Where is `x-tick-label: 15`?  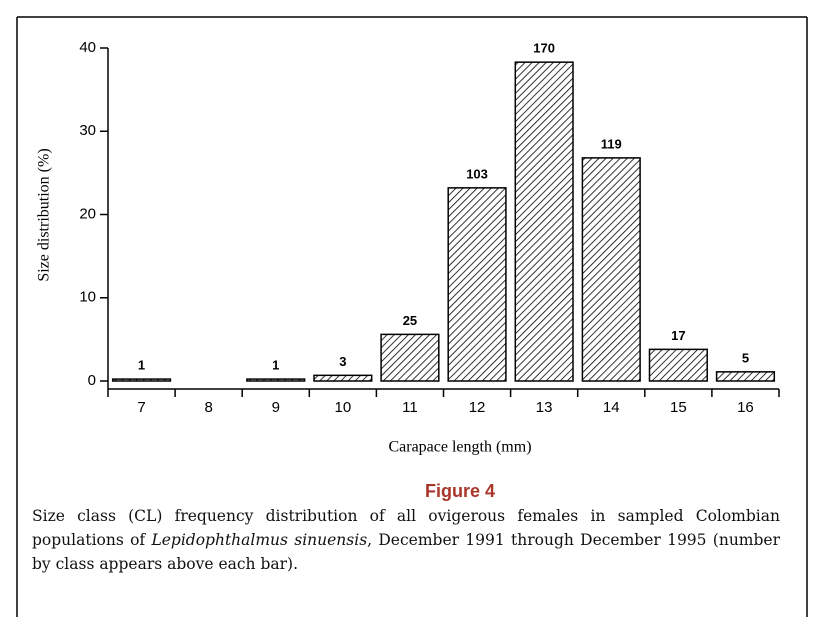
x-tick-label: 15 is located at coordinates (678, 407).